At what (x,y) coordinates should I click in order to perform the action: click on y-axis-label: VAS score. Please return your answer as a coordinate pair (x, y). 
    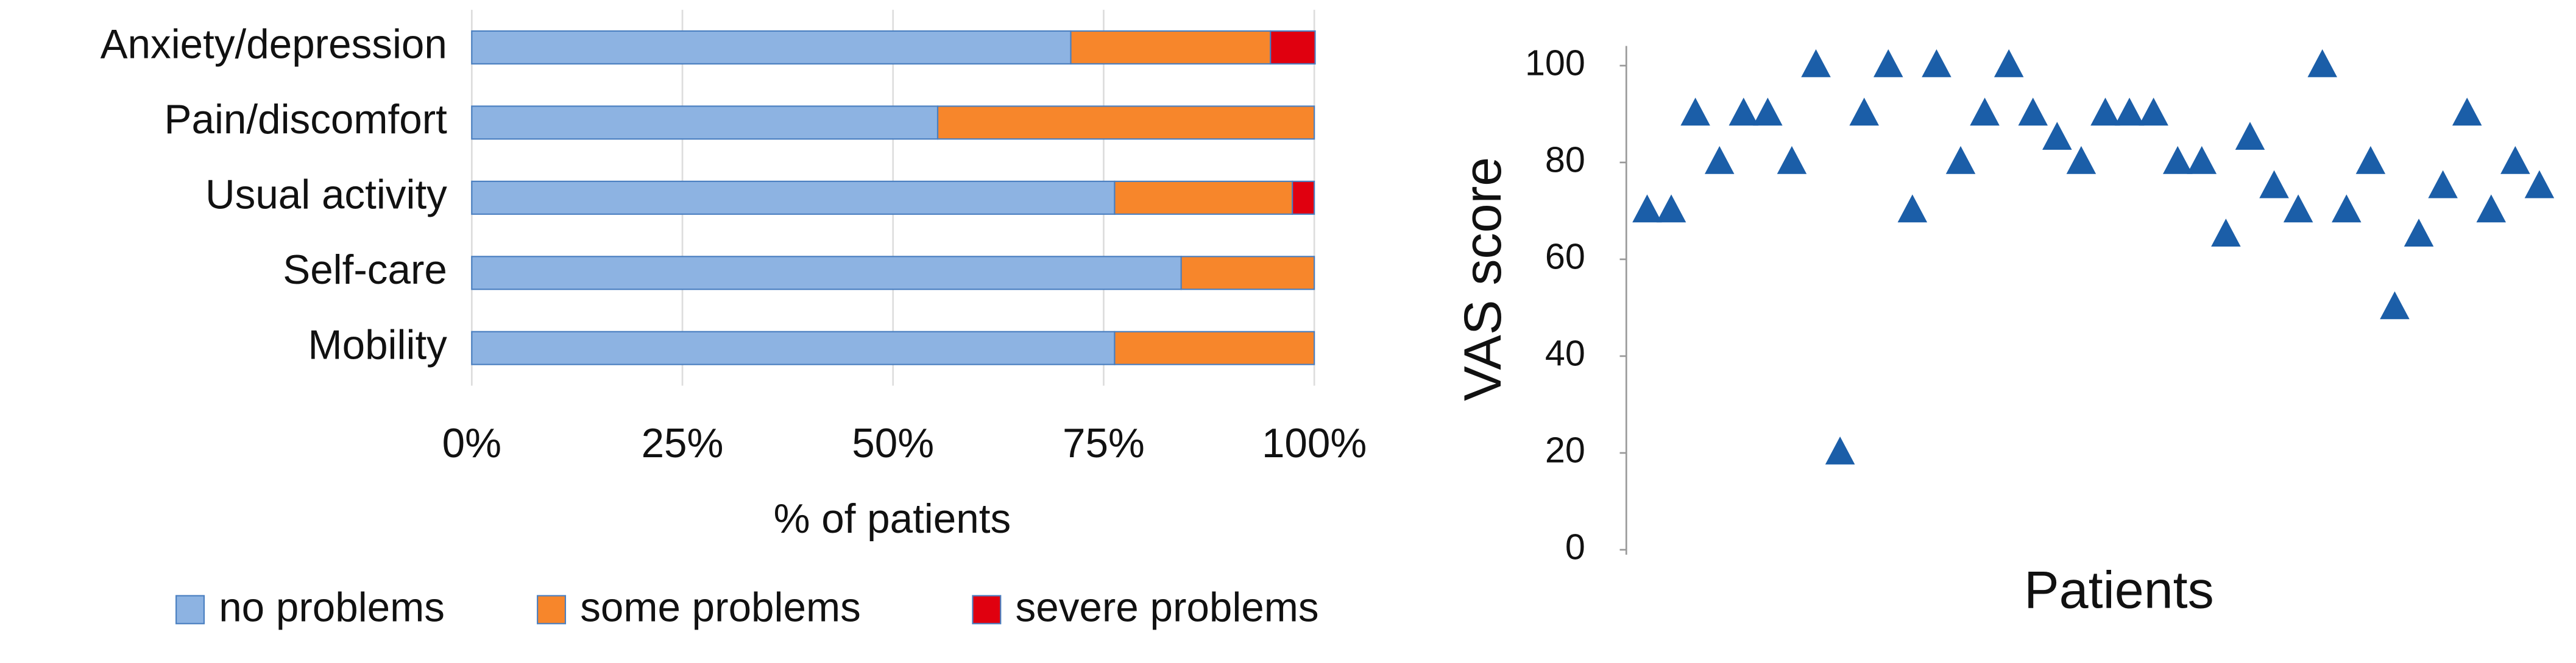
    Looking at the image, I should click on (1483, 279).